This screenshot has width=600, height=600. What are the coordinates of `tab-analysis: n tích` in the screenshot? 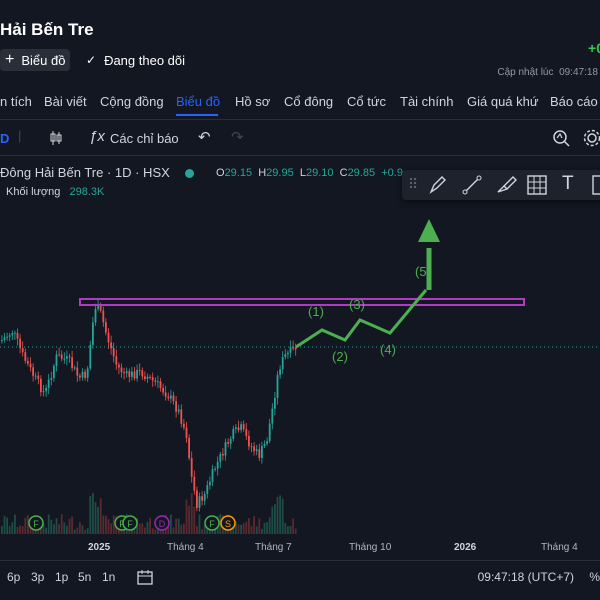 It's located at (16, 101).